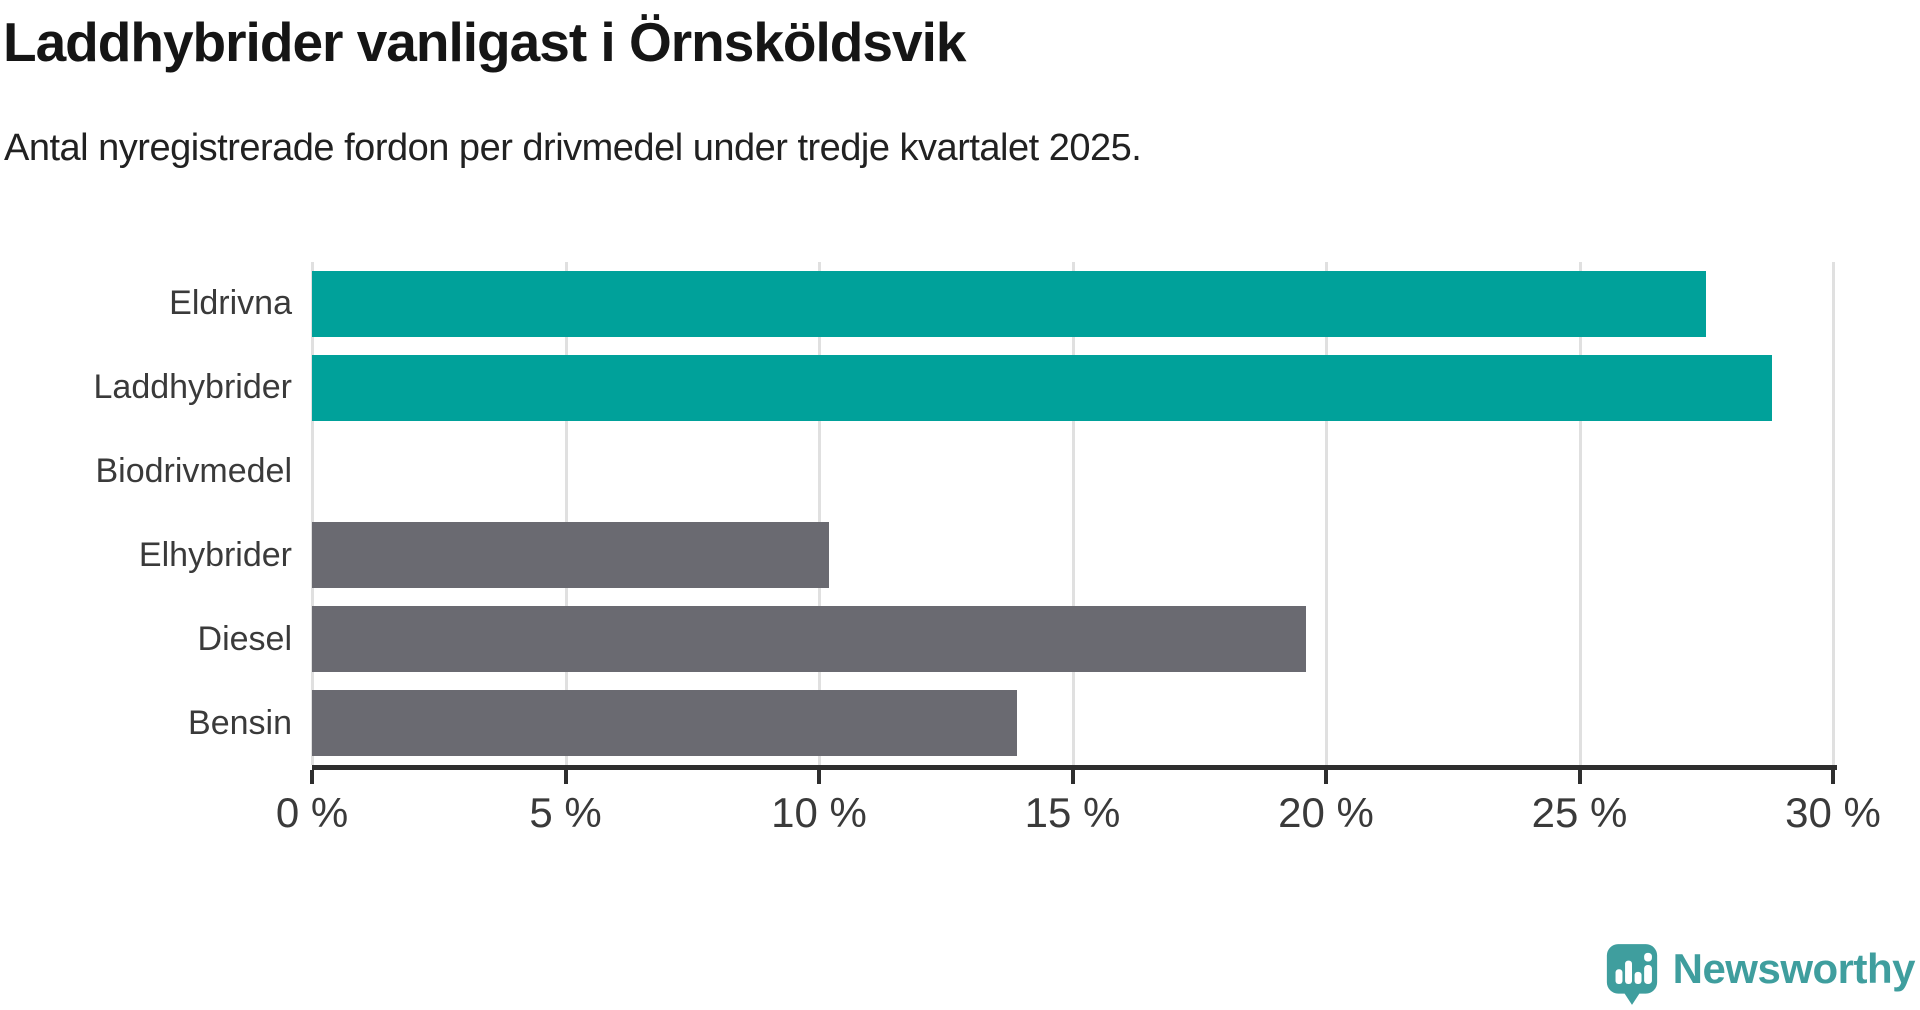 This screenshot has width=1920, height=1010. What do you see at coordinates (193, 471) in the screenshot?
I see `category-label-biodrivmedel: Biodrivmedel` at bounding box center [193, 471].